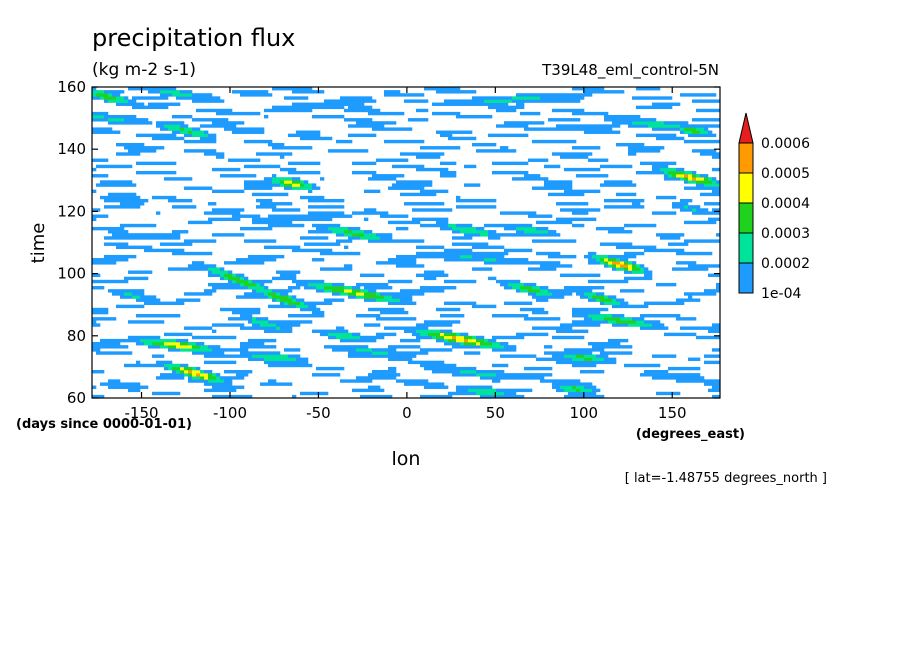  I want to click on colorbar-label: 0.0003, so click(785, 234).